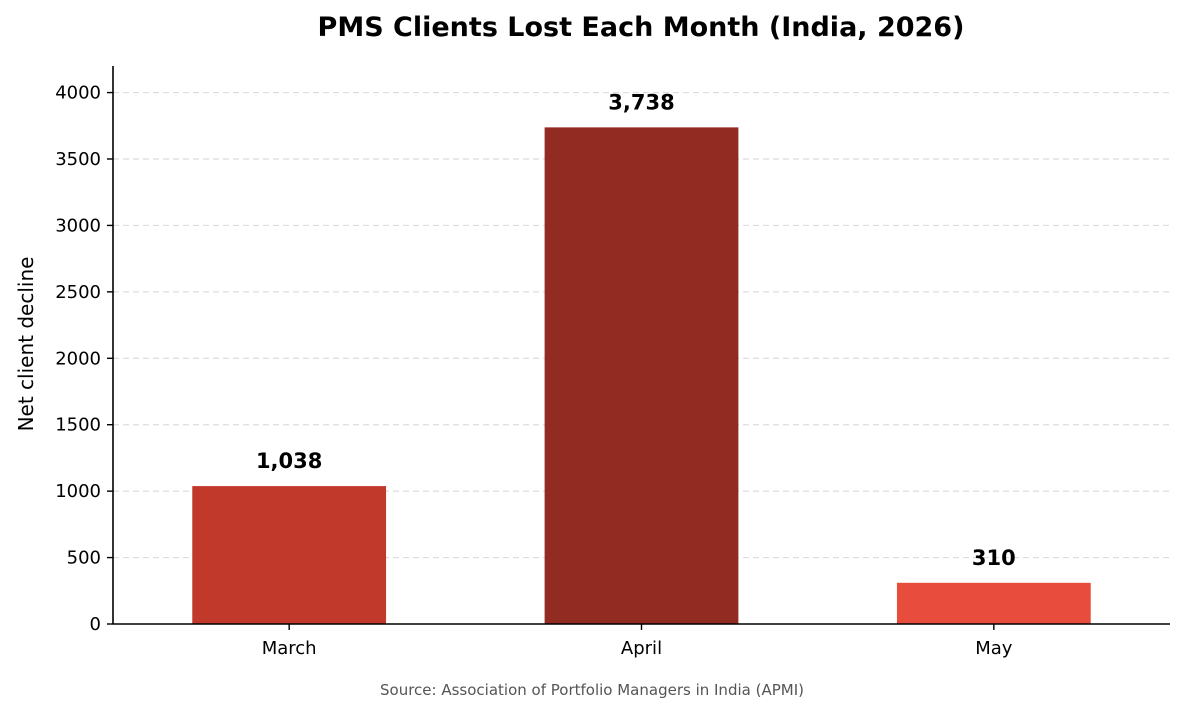 This screenshot has width=1185, height=715. What do you see at coordinates (994, 648) in the screenshot?
I see `x-tick-label: May` at bounding box center [994, 648].